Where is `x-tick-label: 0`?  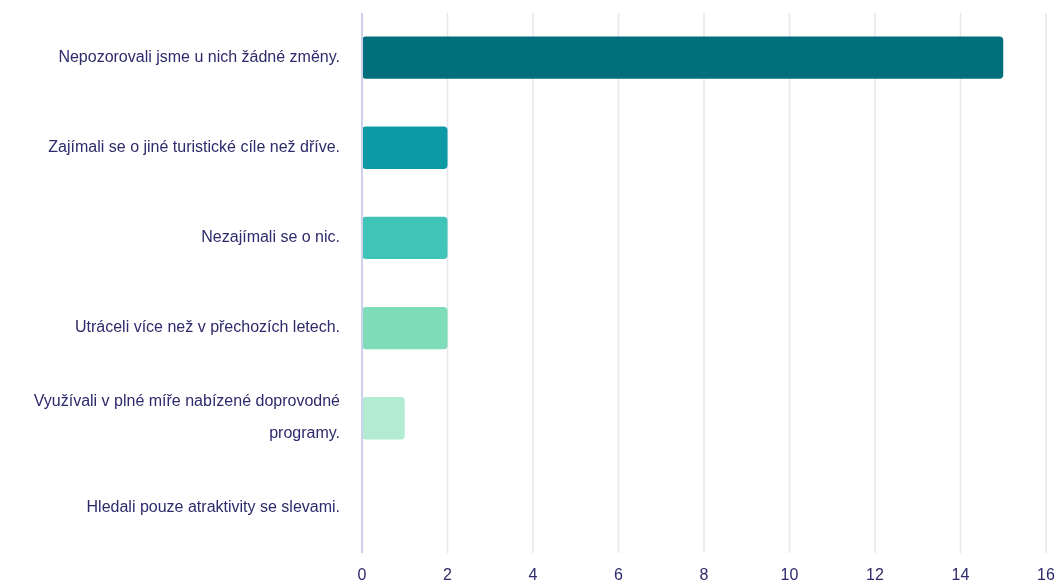
x-tick-label: 0 is located at coordinates (362, 574).